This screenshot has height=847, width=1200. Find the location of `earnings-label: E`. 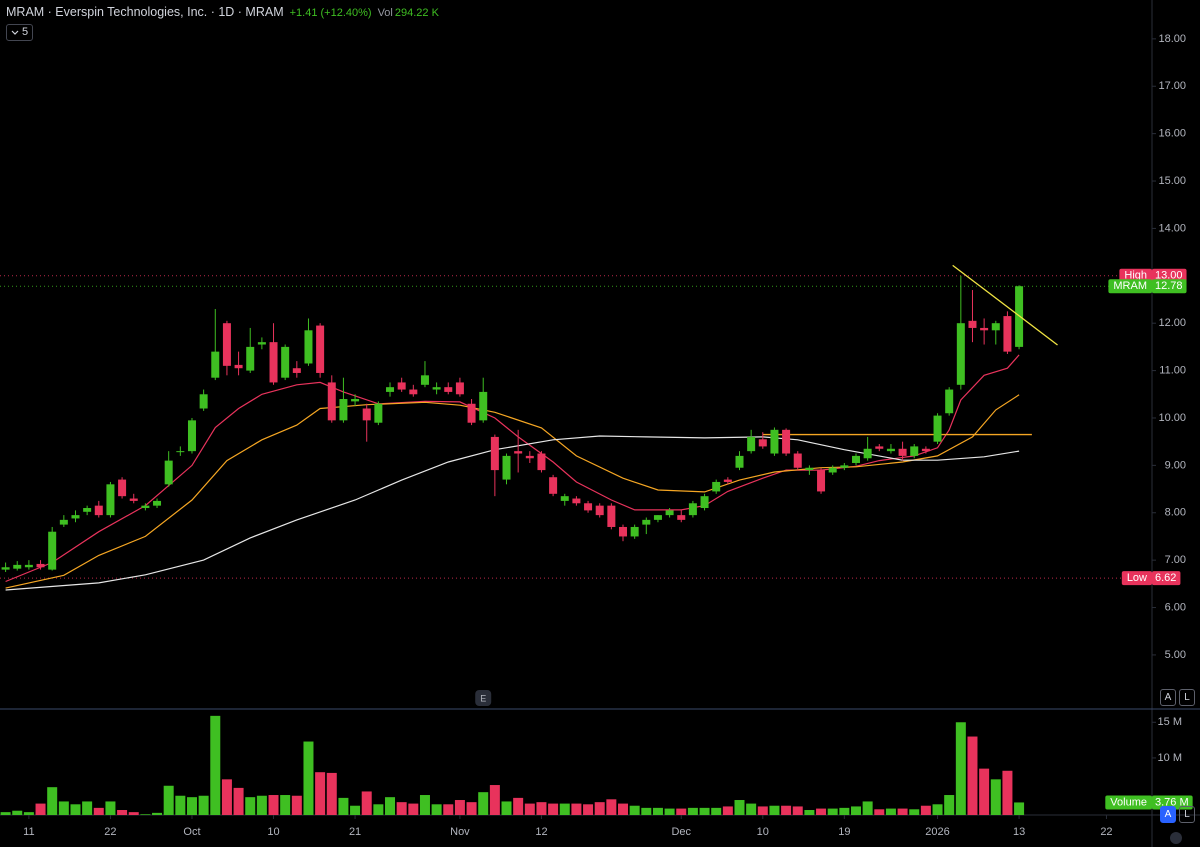

earnings-label: E is located at coordinates (483, 698).